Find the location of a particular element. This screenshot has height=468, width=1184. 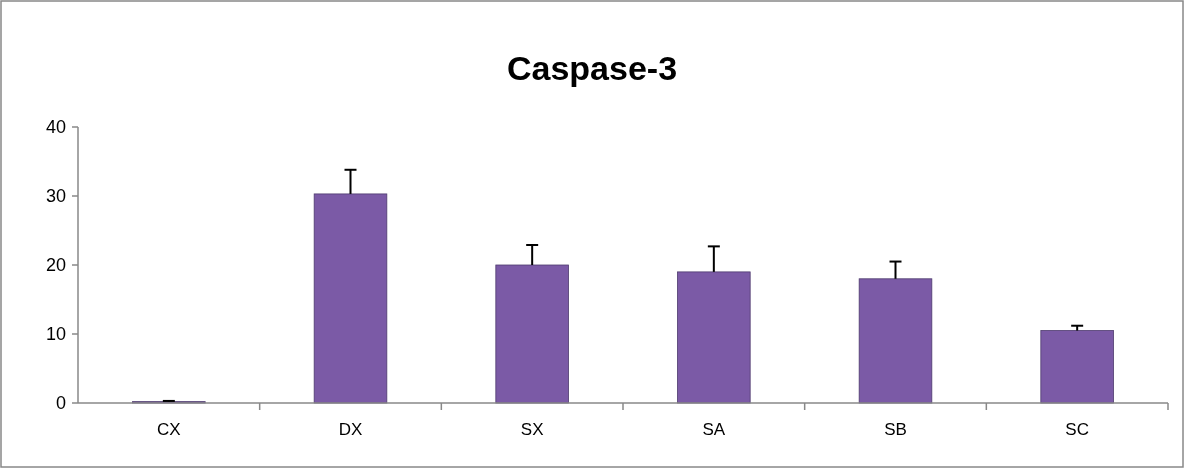

x-tick-label: DX is located at coordinates (350, 429).